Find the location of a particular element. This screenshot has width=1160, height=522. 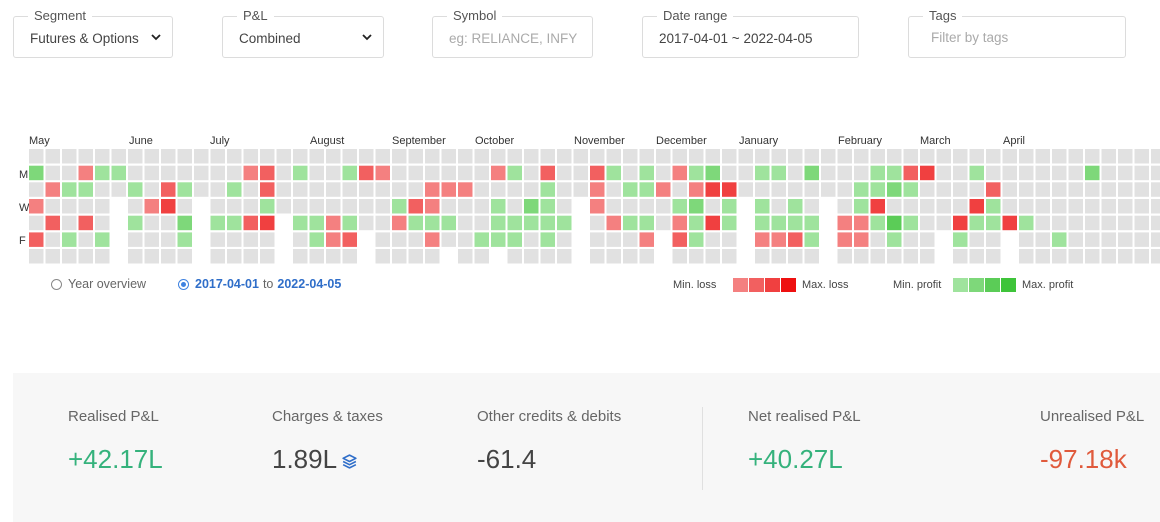

date-range-option: 2017-04-01 to 2022-04-05 is located at coordinates (259, 284).